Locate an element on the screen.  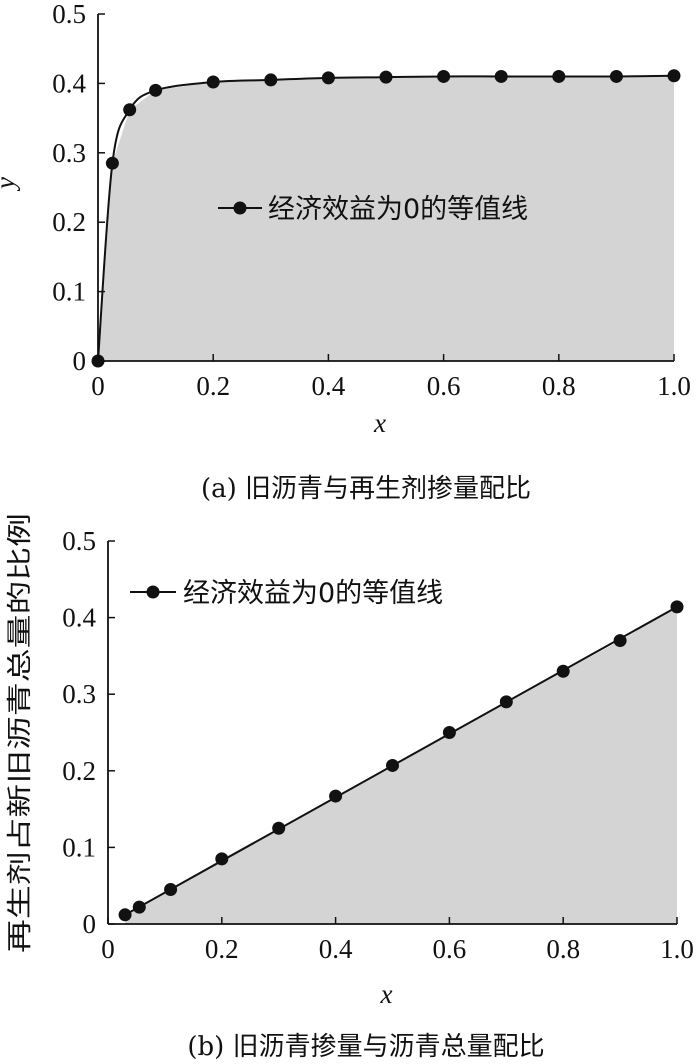
y-axis-label: 再生剂占新旧沥青总量的比例 is located at coordinates (19, 733).